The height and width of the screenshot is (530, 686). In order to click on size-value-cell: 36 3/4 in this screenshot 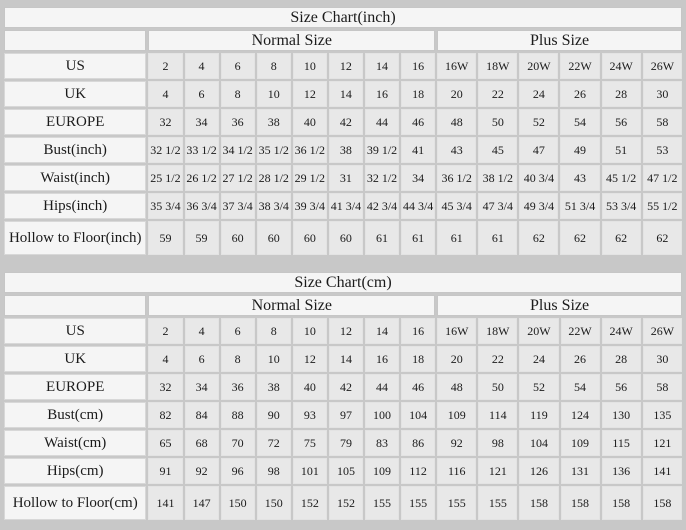, I will do `click(201, 206)`.